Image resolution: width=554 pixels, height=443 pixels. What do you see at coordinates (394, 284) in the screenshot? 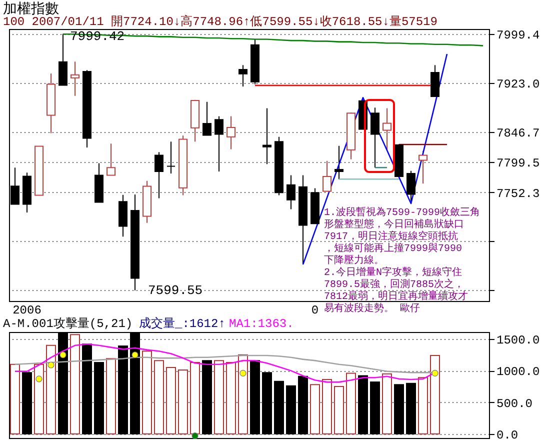
I see `annotation: 7899.5最強，回測7885次之，` at bounding box center [394, 284].